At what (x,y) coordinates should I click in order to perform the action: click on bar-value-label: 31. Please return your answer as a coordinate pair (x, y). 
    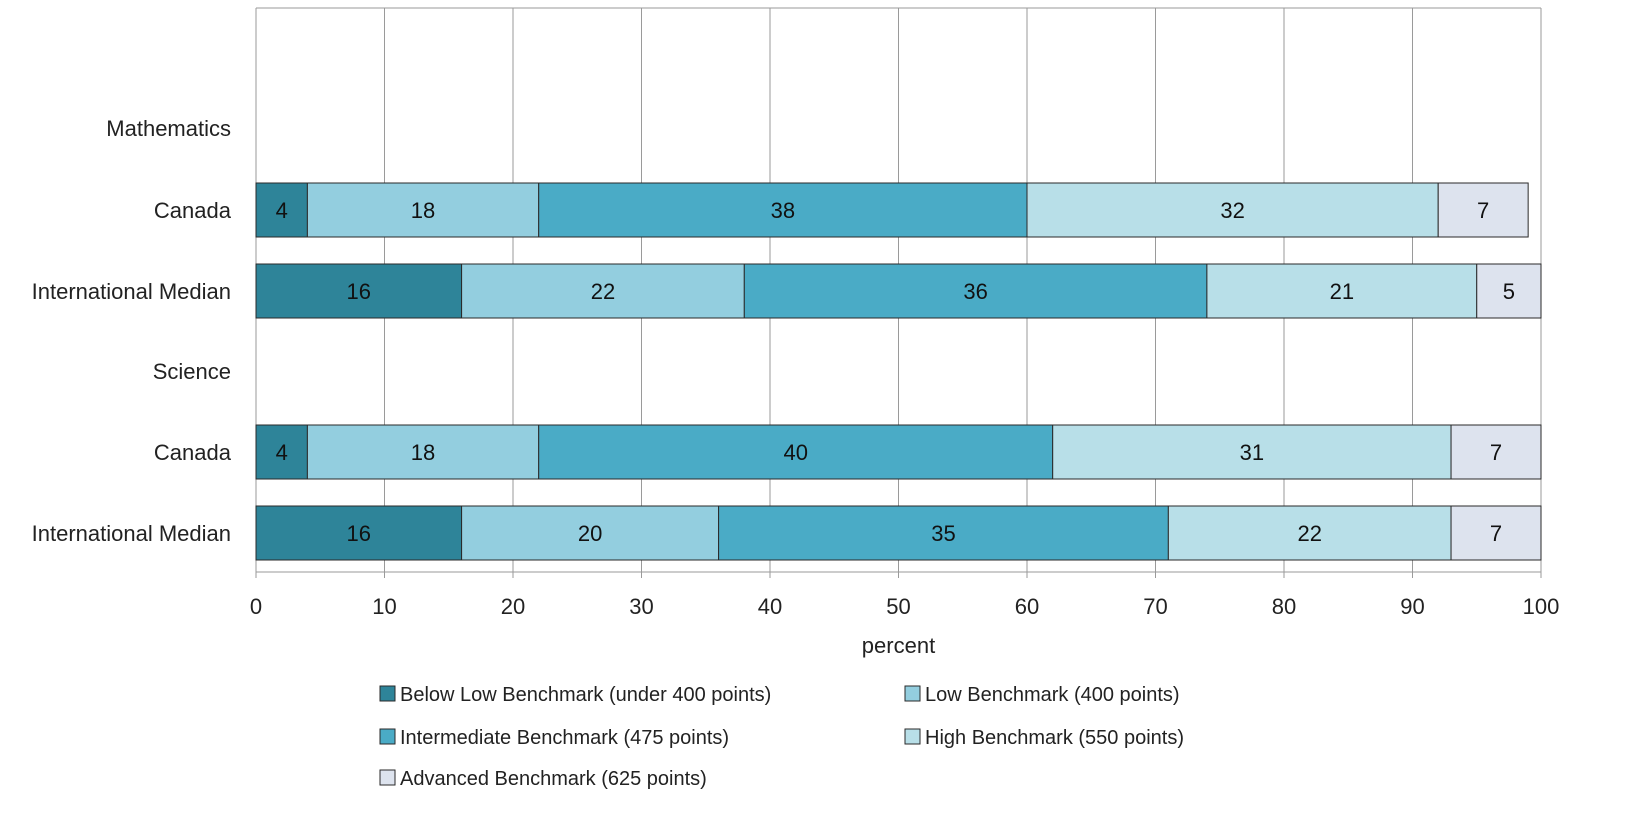
    Looking at the image, I should click on (1252, 452).